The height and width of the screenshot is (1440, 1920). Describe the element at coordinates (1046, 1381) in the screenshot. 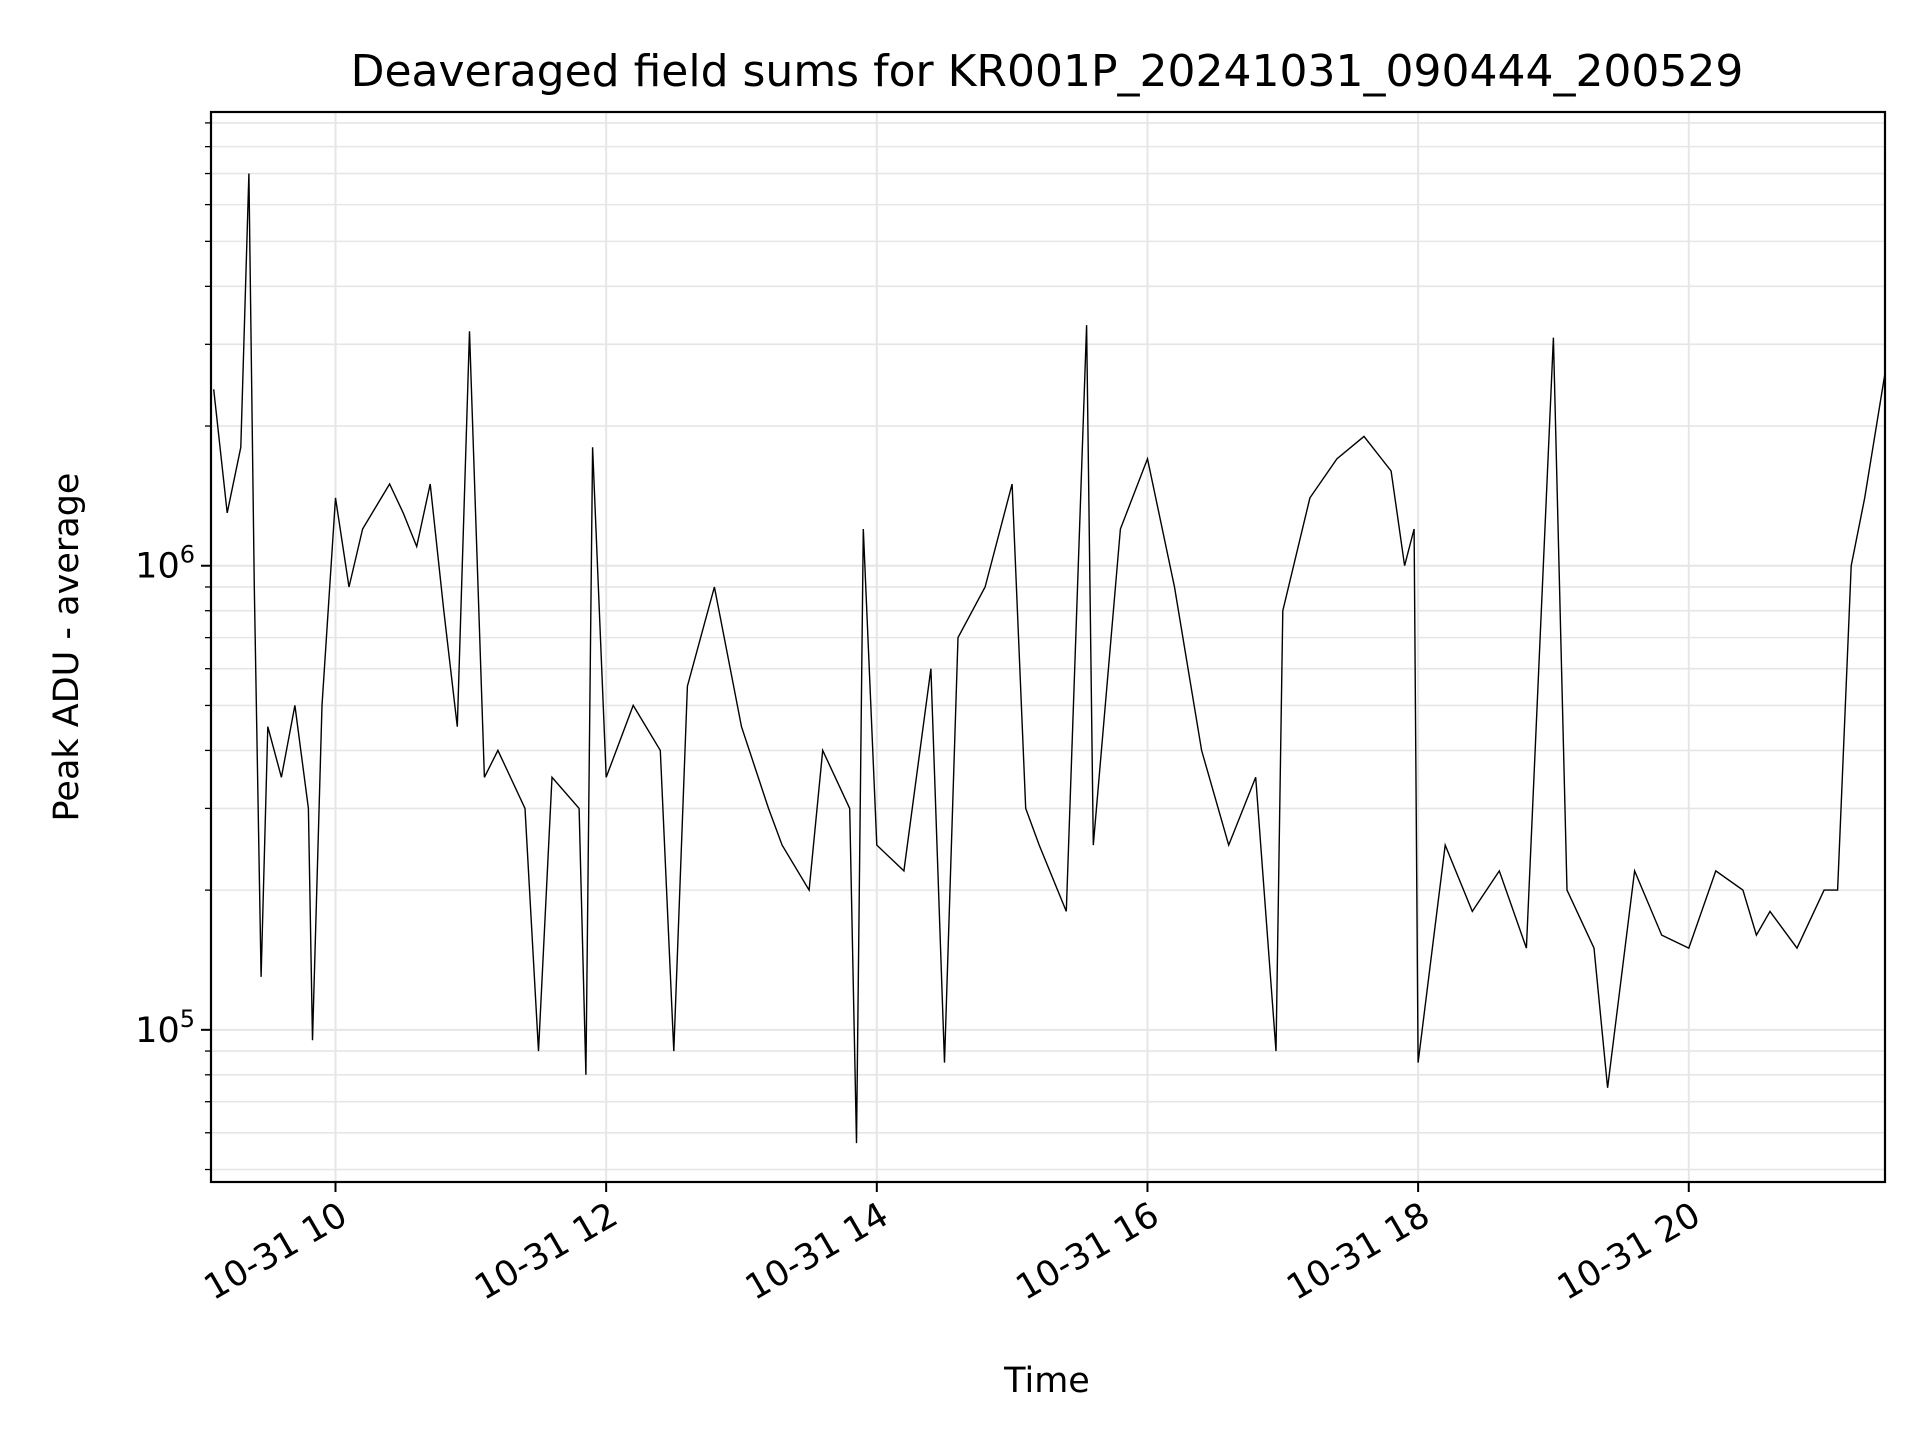

I see `x-axis-label: Time` at that location.